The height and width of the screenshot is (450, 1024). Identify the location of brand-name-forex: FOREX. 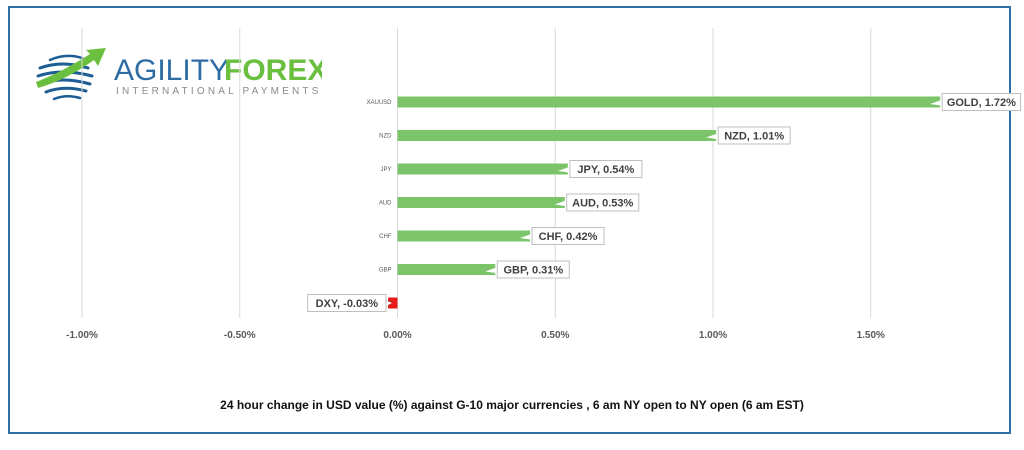
(273, 70).